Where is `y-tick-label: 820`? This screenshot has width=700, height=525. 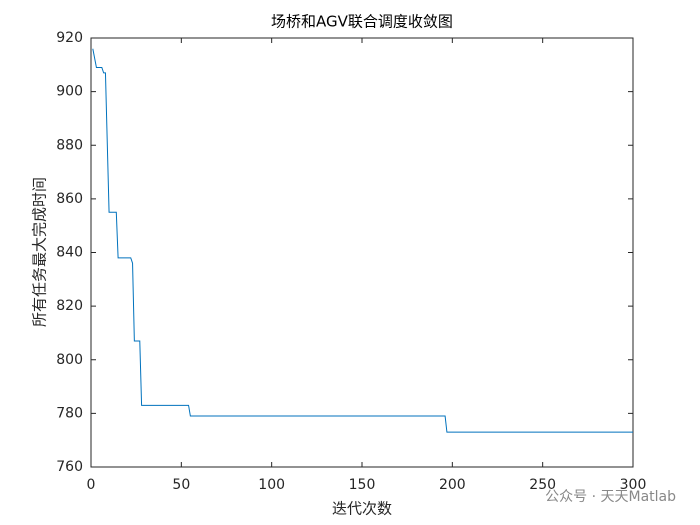
y-tick-label: 820 is located at coordinates (69, 306).